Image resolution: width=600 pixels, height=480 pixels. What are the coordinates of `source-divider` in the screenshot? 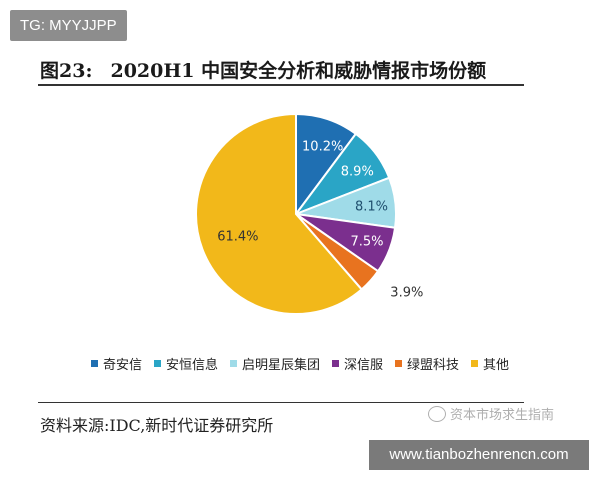 It's located at (281, 402).